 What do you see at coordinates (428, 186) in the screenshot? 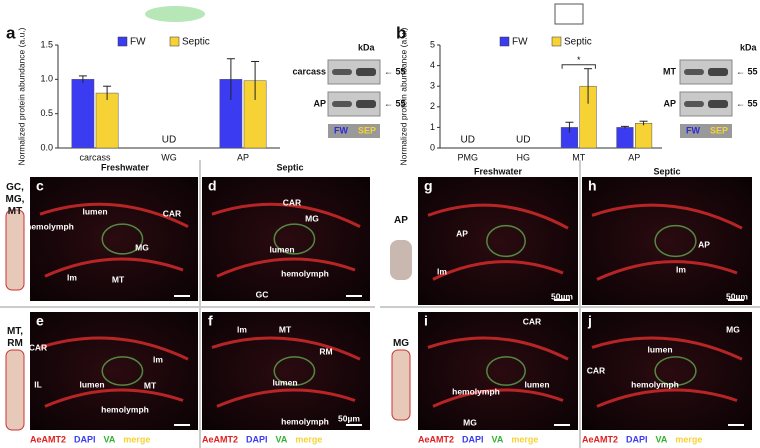
I see `panel-letter: g` at bounding box center [428, 186].